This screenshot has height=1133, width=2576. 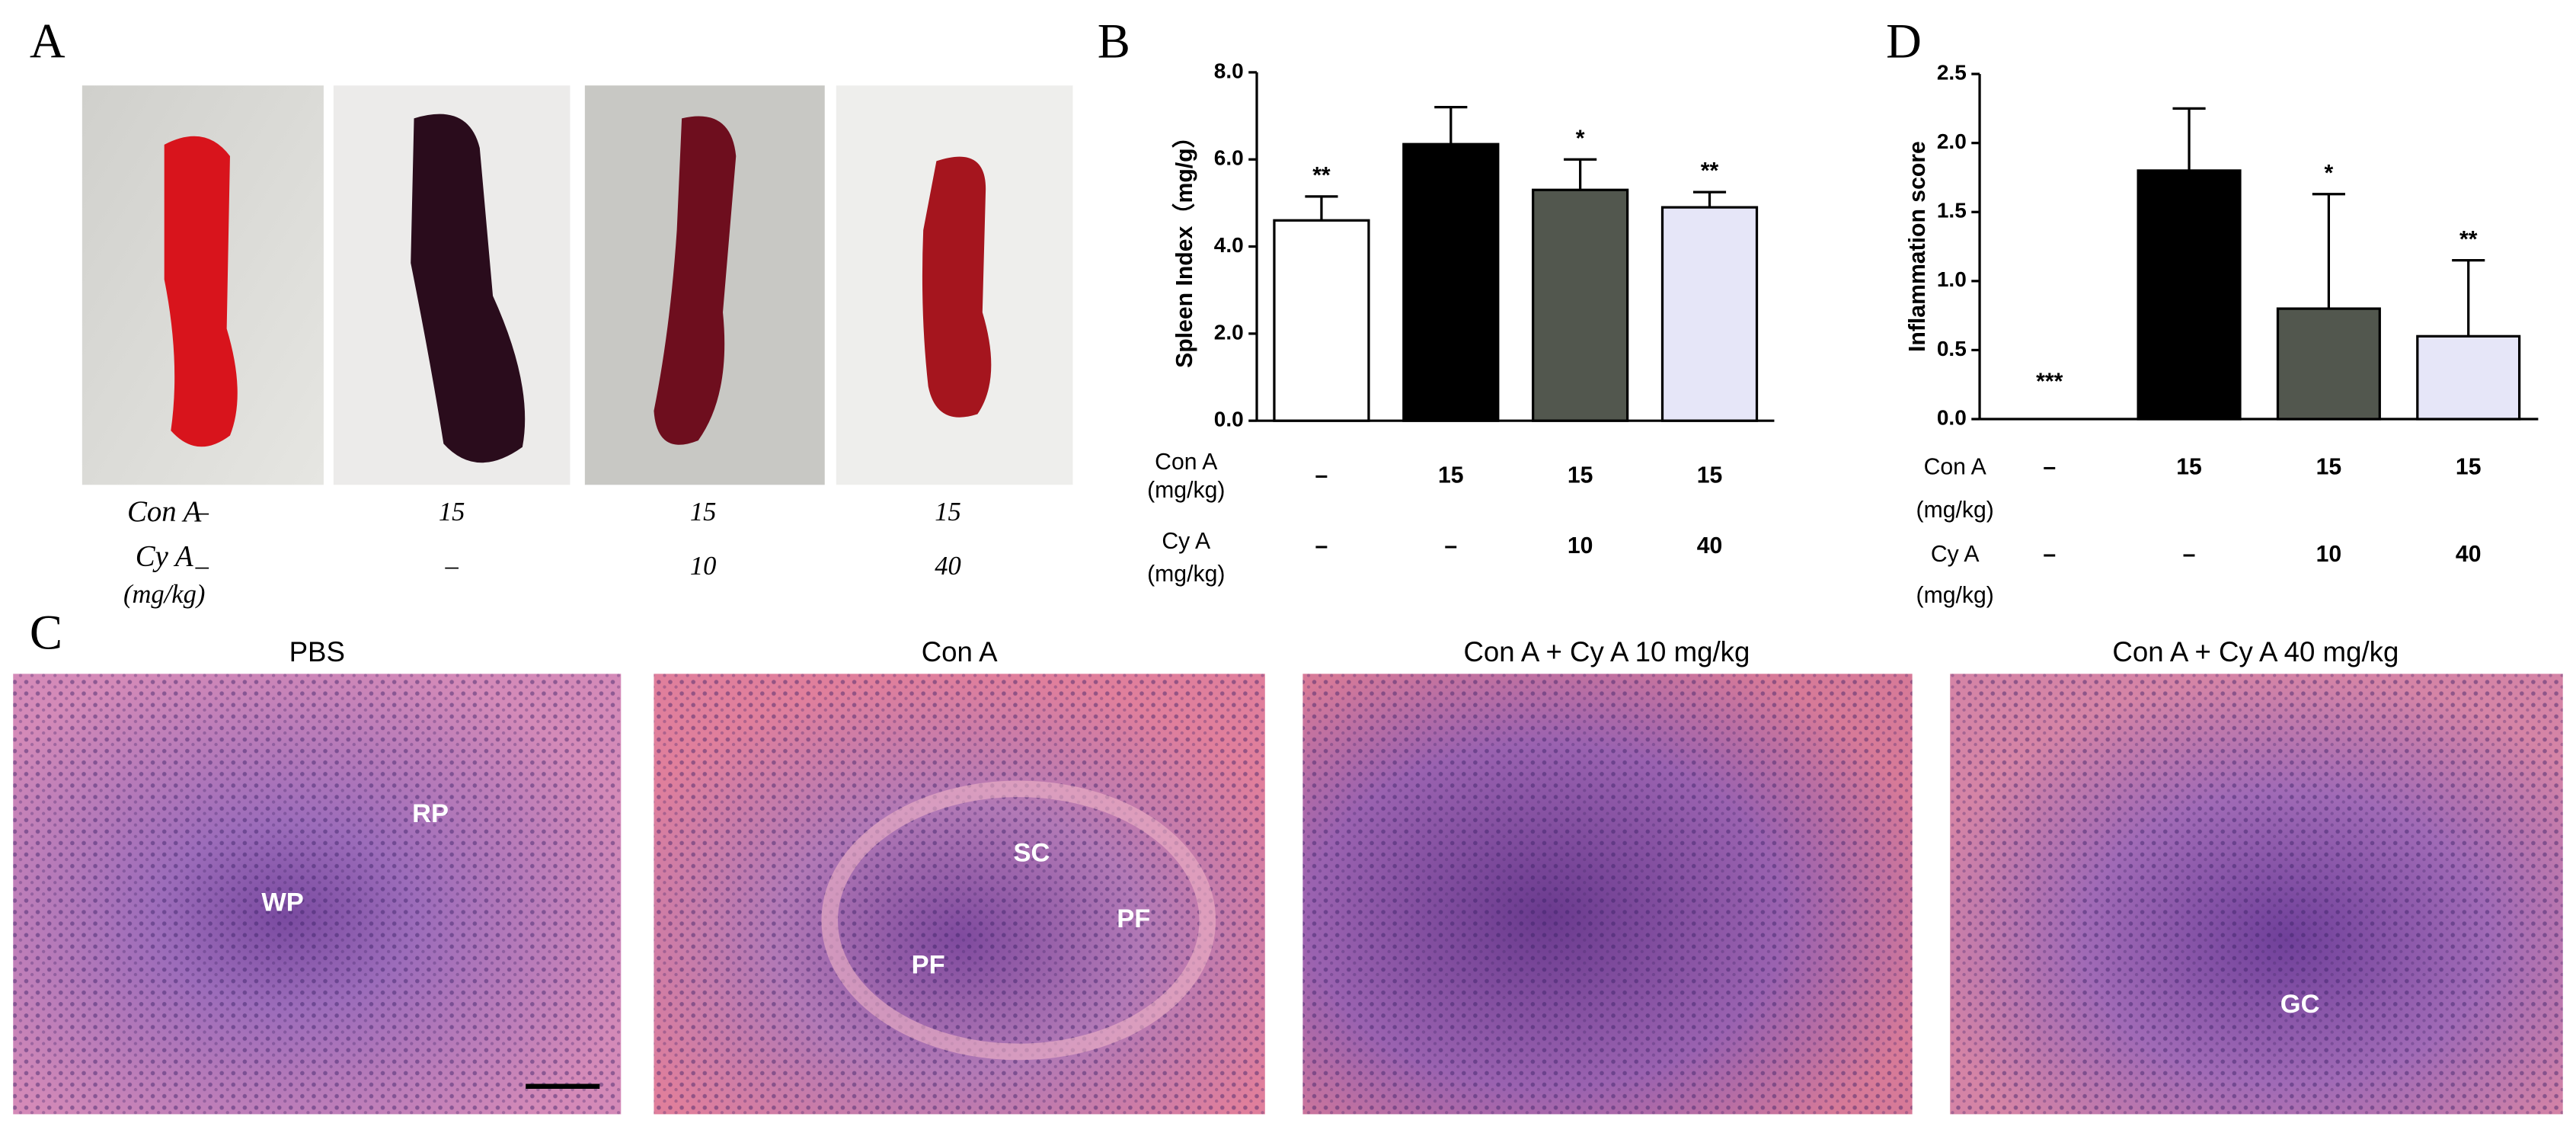 I want to click on image-title: Con A + Cy A 10 mg/kg, so click(x=1606, y=651).